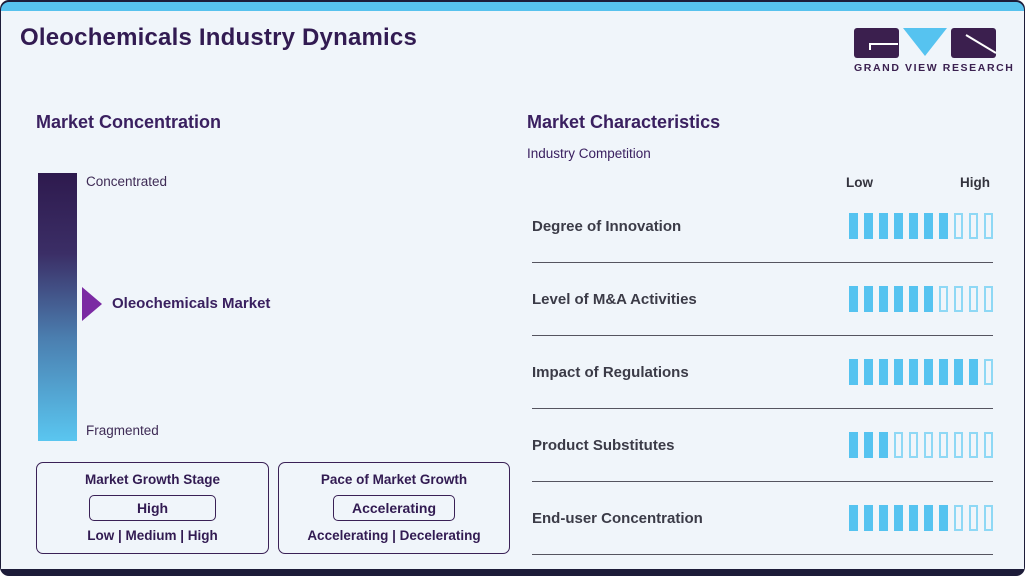 This screenshot has height=576, width=1025. Describe the element at coordinates (57, 307) in the screenshot. I see `concentration-gradient-bar` at that location.